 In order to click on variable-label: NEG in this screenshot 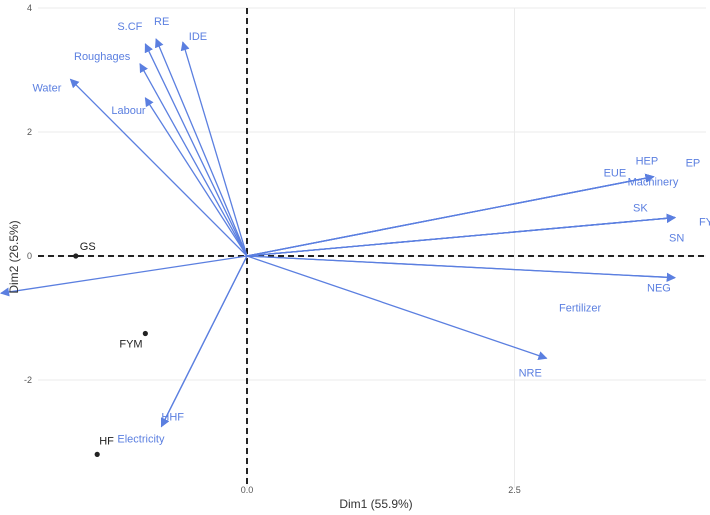, I will do `click(659, 289)`.